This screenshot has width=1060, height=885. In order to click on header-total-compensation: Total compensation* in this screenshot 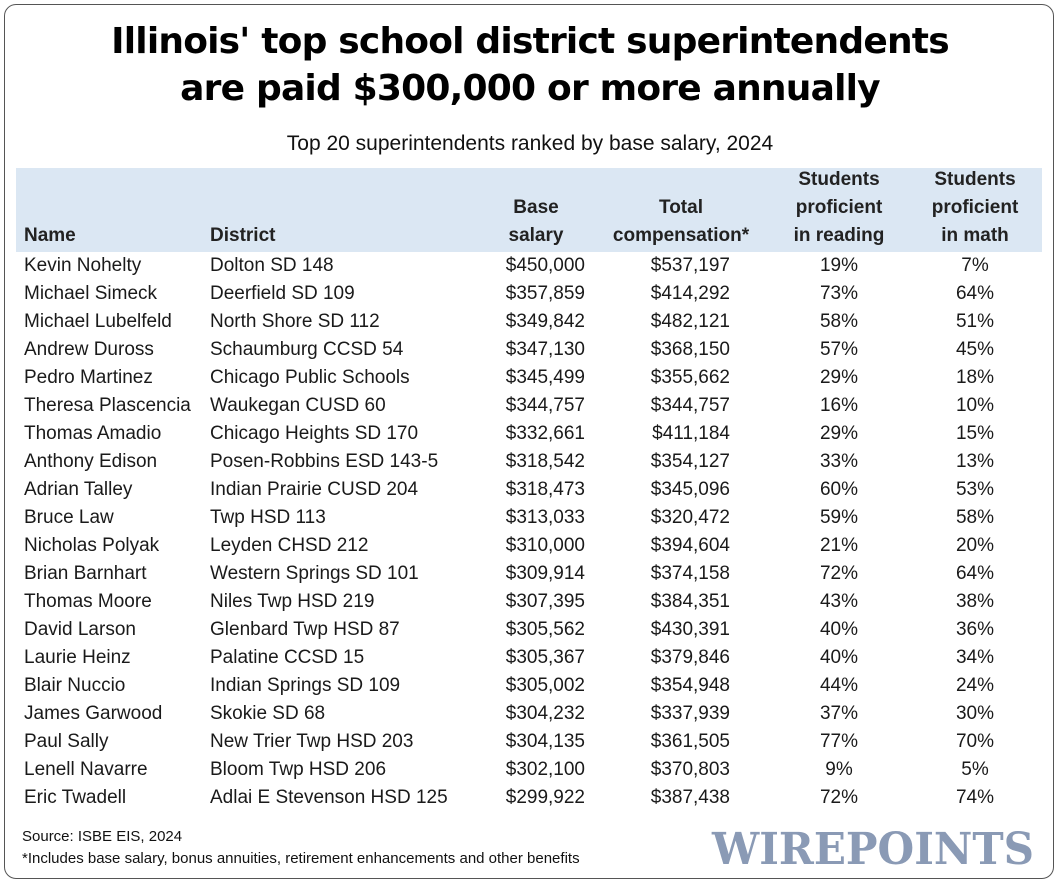, I will do `click(681, 222)`.